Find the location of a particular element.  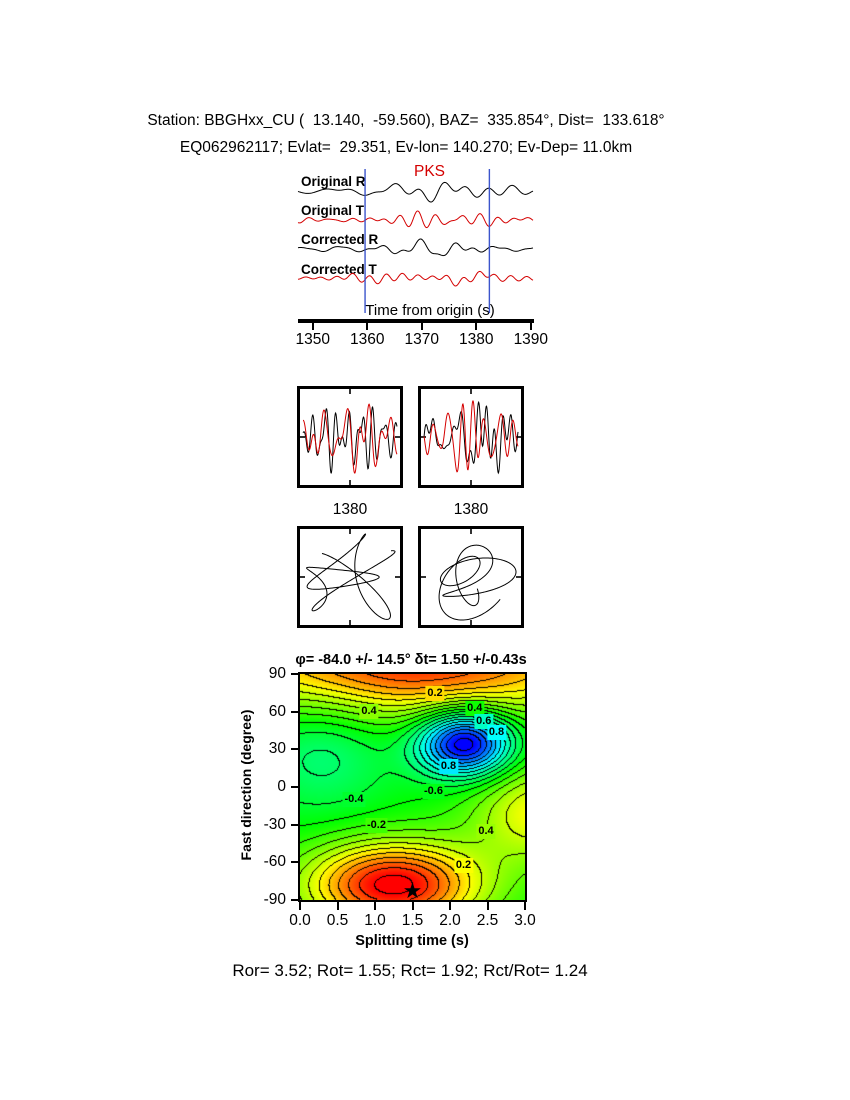

time-axis-tick-label: 1350 is located at coordinates (312, 339).